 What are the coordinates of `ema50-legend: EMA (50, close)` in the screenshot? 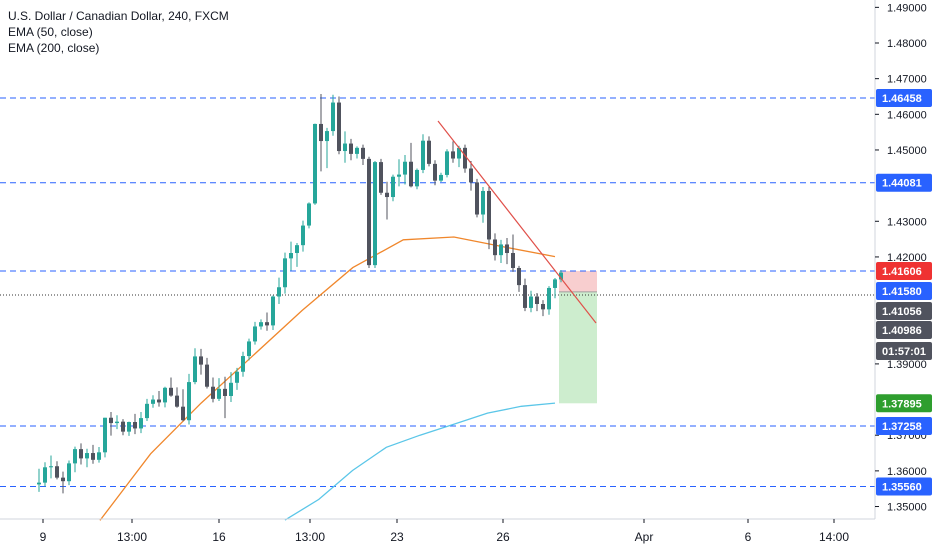 It's located at (50, 32).